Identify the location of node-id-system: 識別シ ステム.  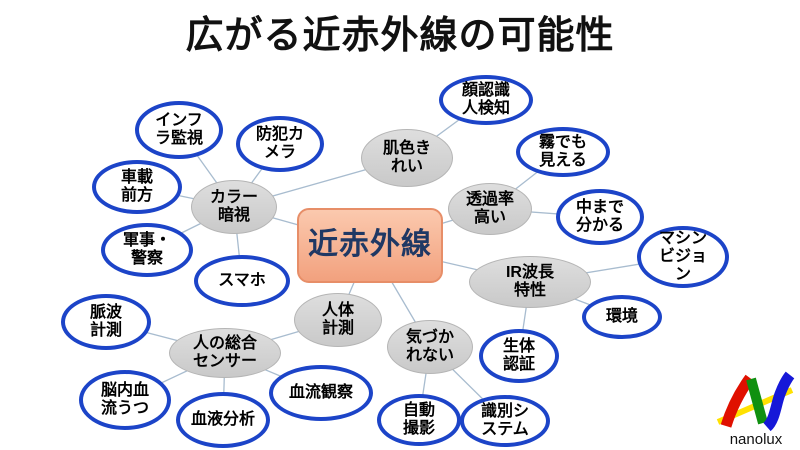
(505, 421).